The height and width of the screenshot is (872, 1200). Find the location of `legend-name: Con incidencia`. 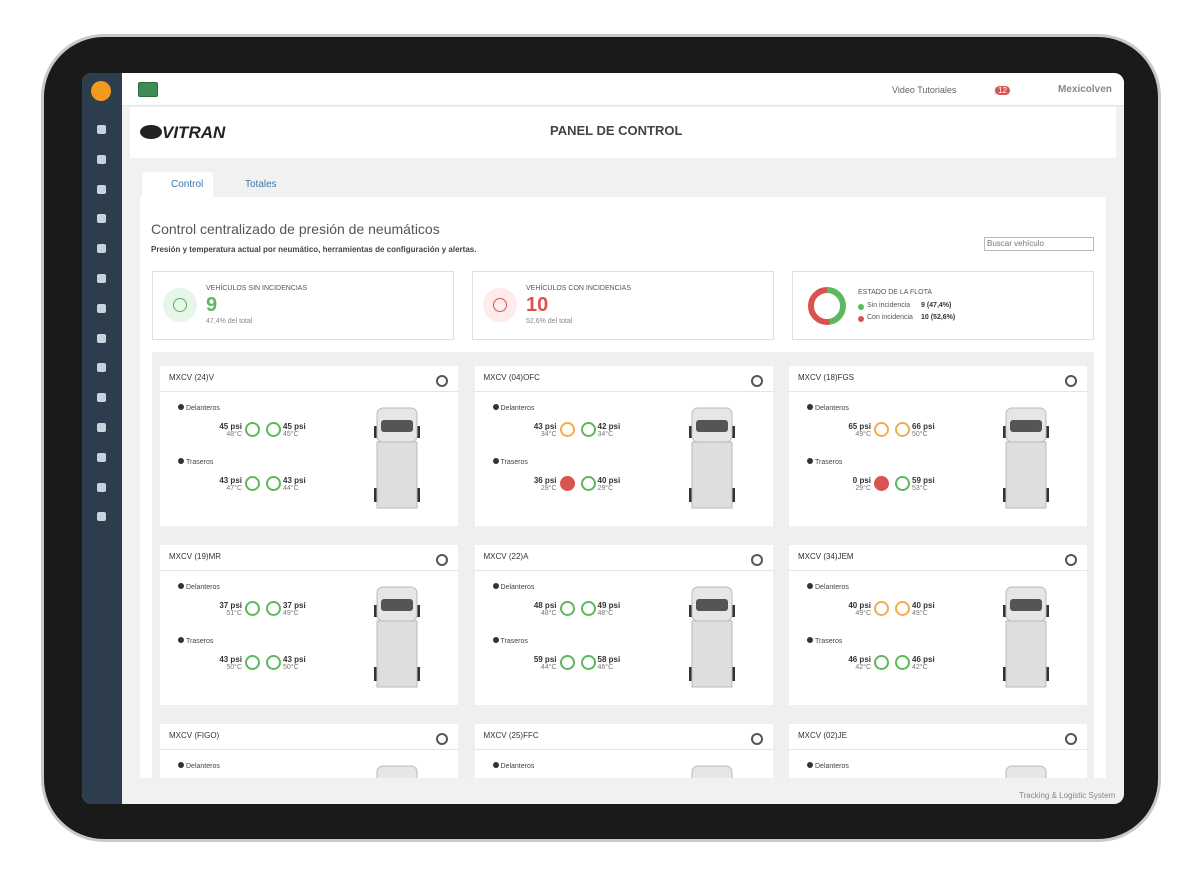

legend-name: Con incidencia is located at coordinates (890, 317).